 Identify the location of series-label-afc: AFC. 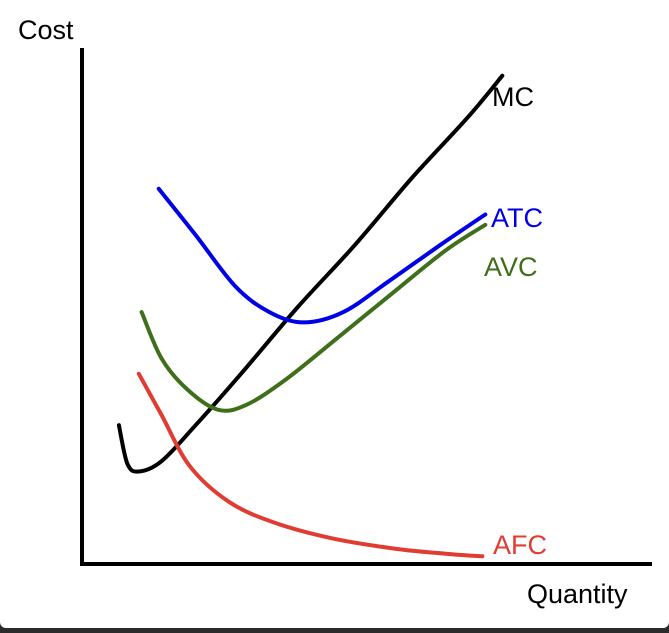
(520, 545).